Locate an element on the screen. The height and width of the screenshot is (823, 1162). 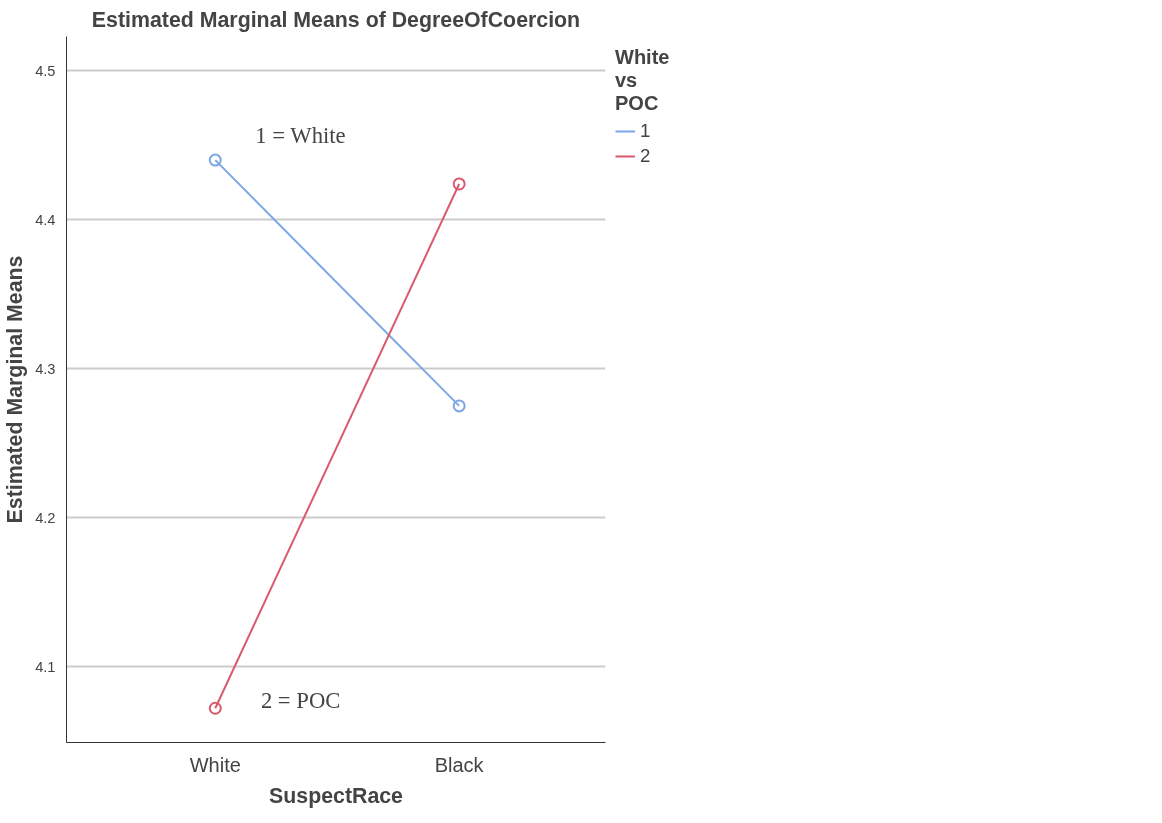
y-tick-label: 4.2 is located at coordinates (45, 517).